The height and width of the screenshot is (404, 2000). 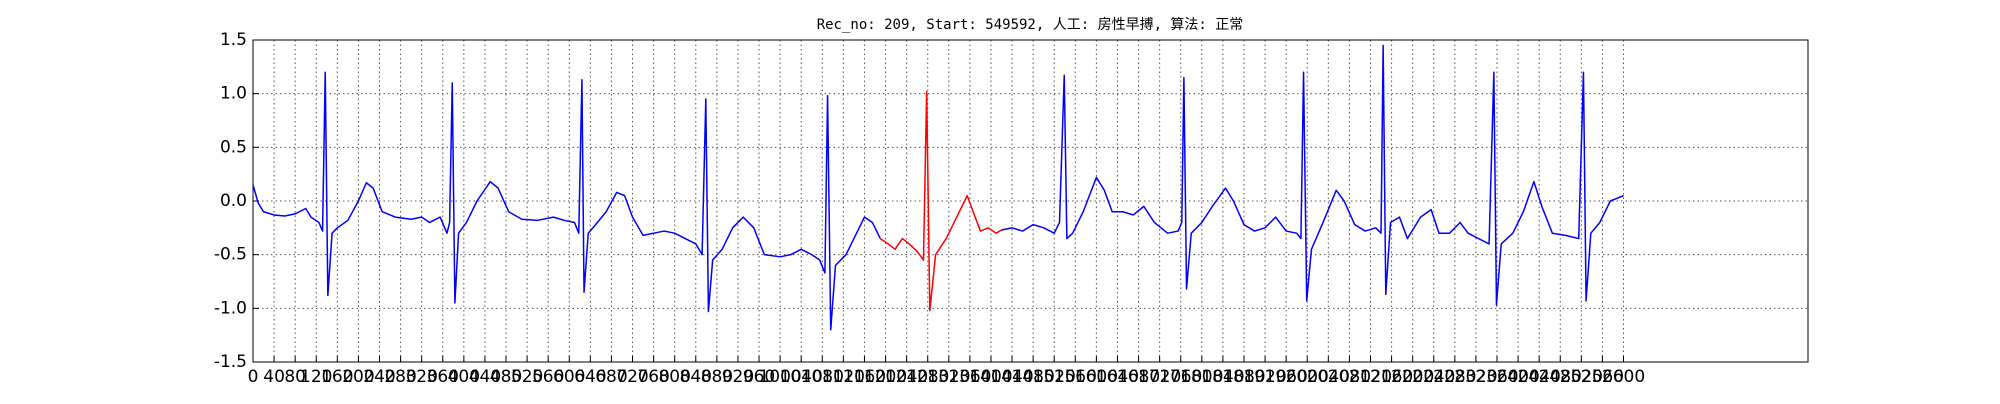 I want to click on x-tick-label: 760, so click(x=653, y=377).